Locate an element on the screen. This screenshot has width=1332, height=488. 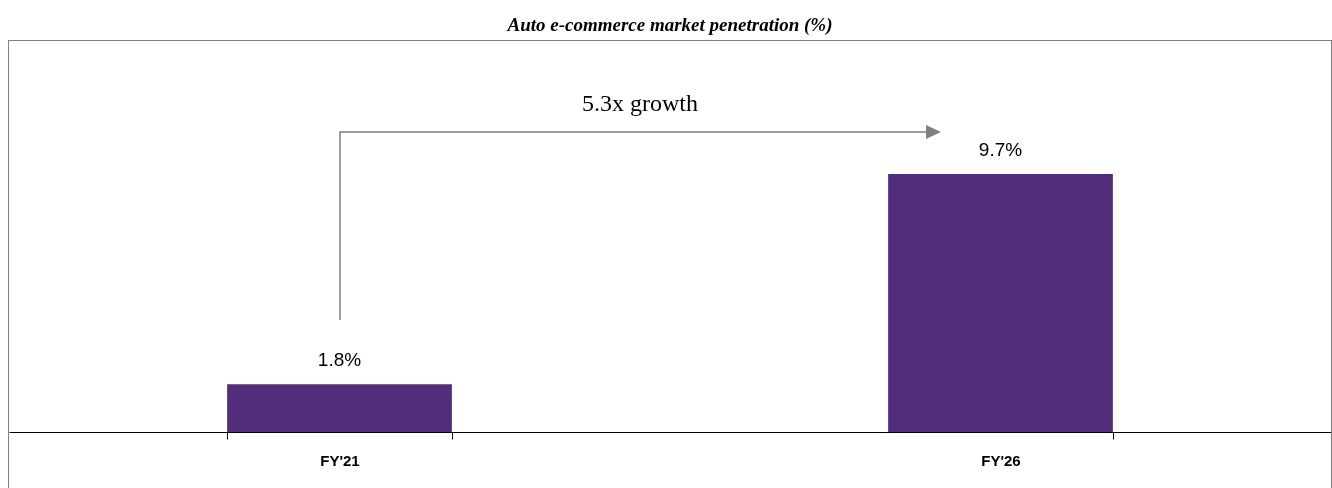
data-label: 1.8% is located at coordinates (339, 360).